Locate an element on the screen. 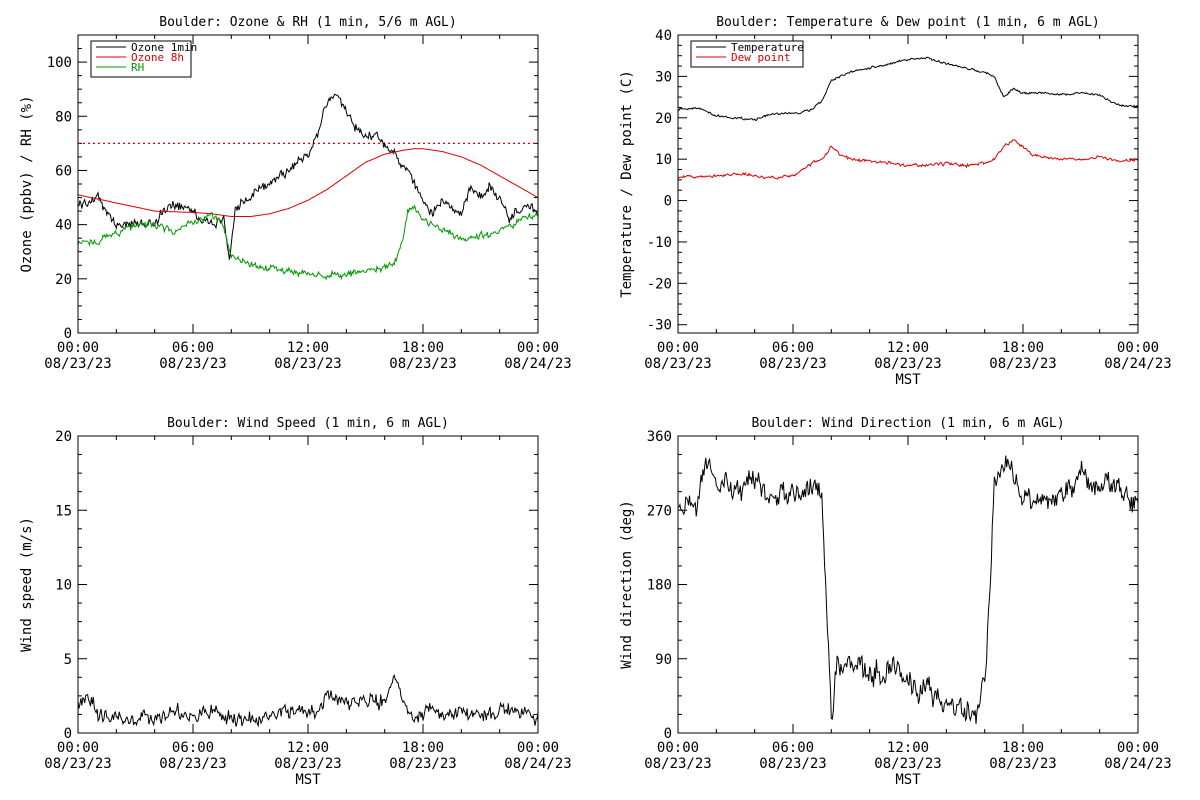 The image size is (1200, 800). legend-label: RH is located at coordinates (137, 67).